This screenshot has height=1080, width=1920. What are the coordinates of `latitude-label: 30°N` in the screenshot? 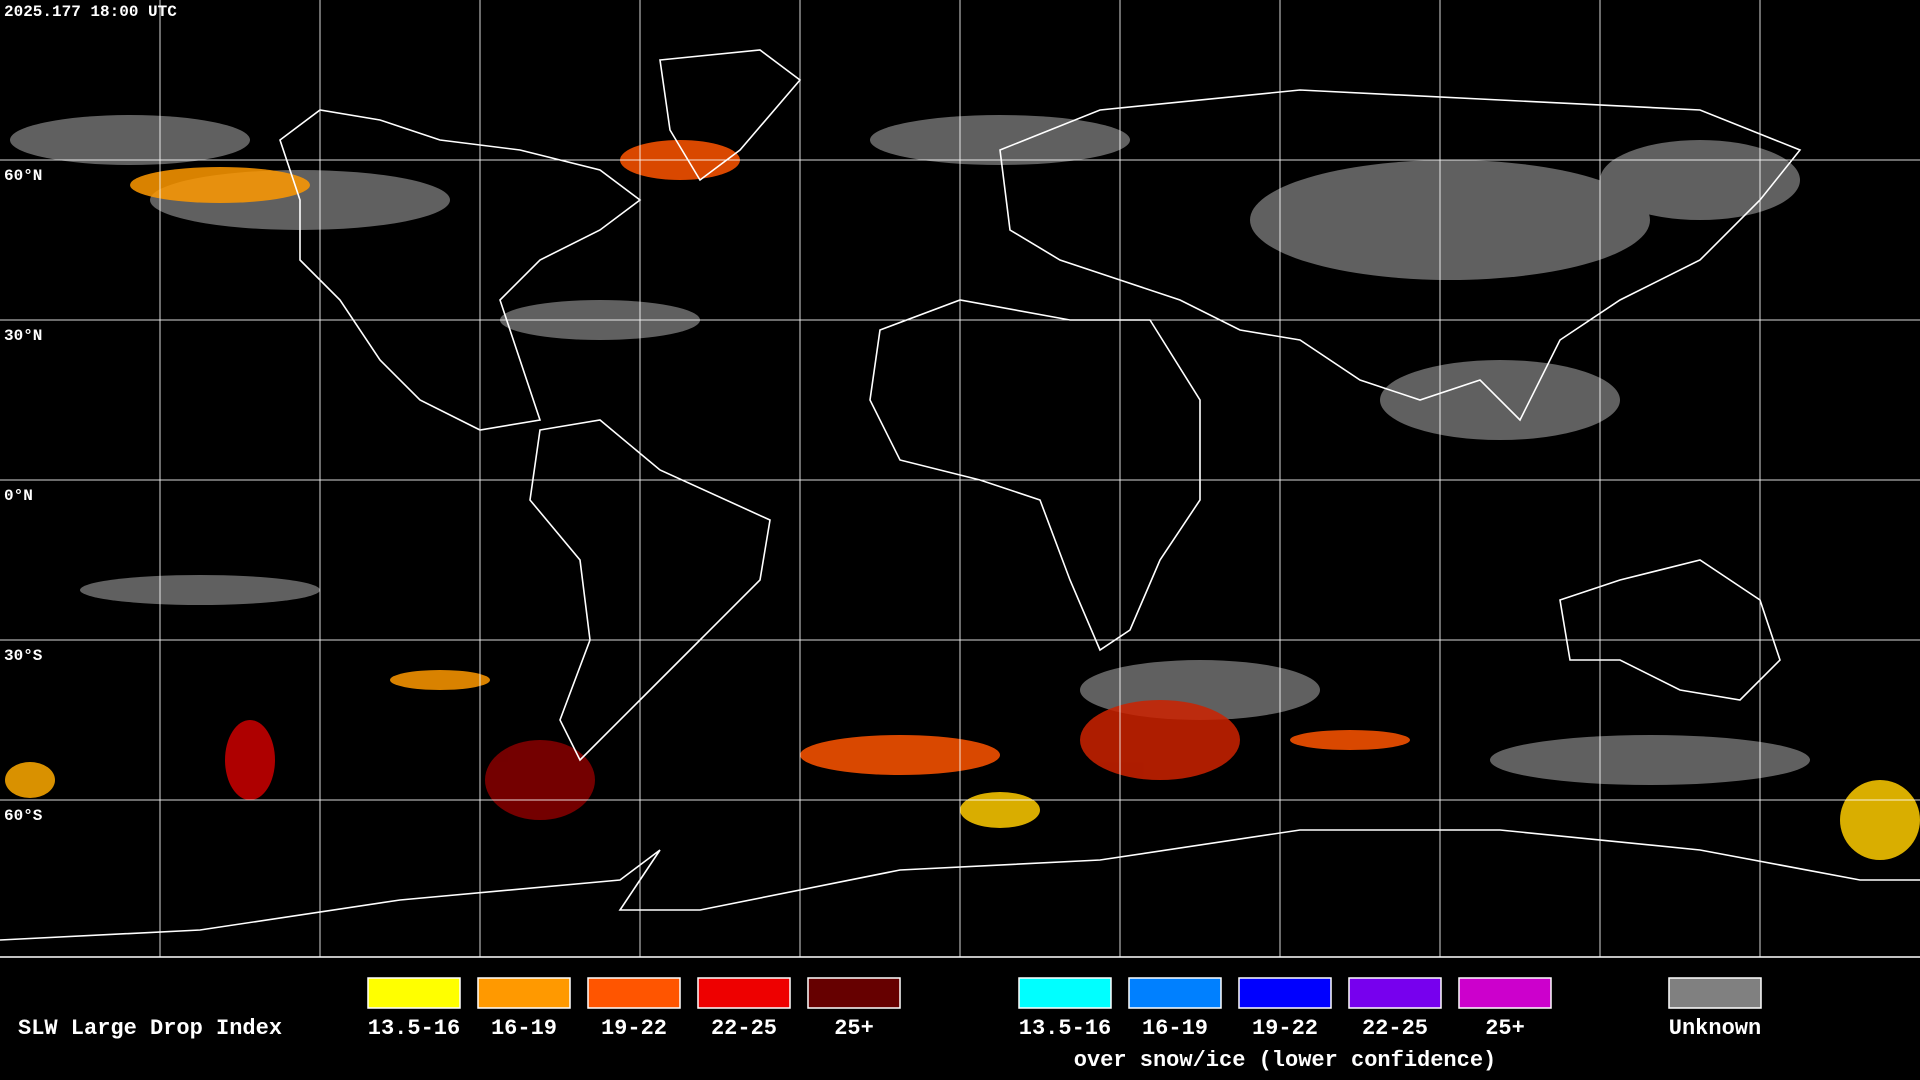 It's located at (23, 336).